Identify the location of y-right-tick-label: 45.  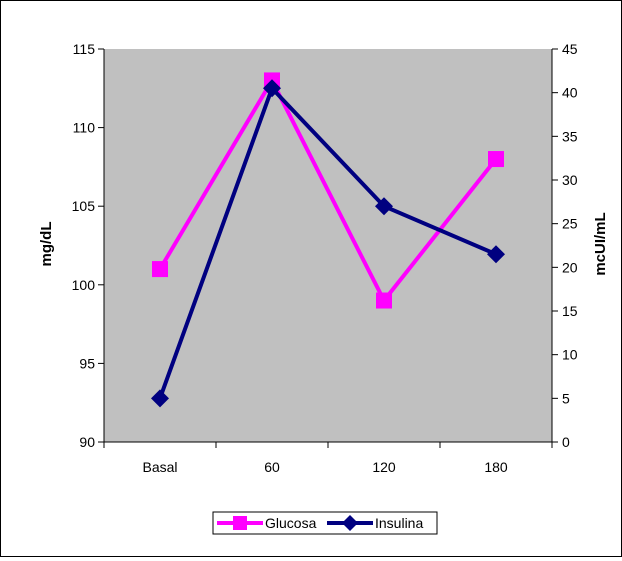
(570, 49).